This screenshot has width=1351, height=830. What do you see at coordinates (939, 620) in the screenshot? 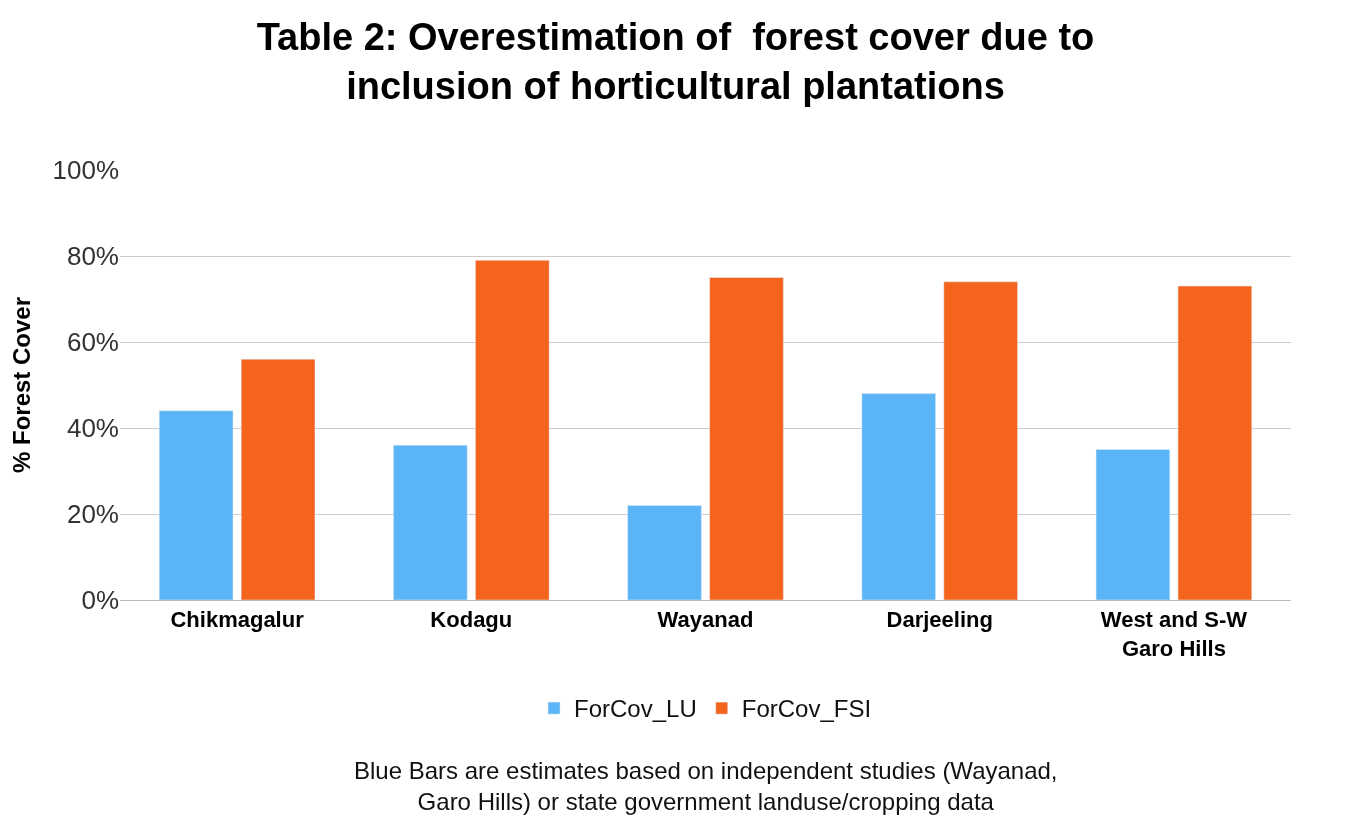
I see `x-tick-label: Darjeeling` at bounding box center [939, 620].